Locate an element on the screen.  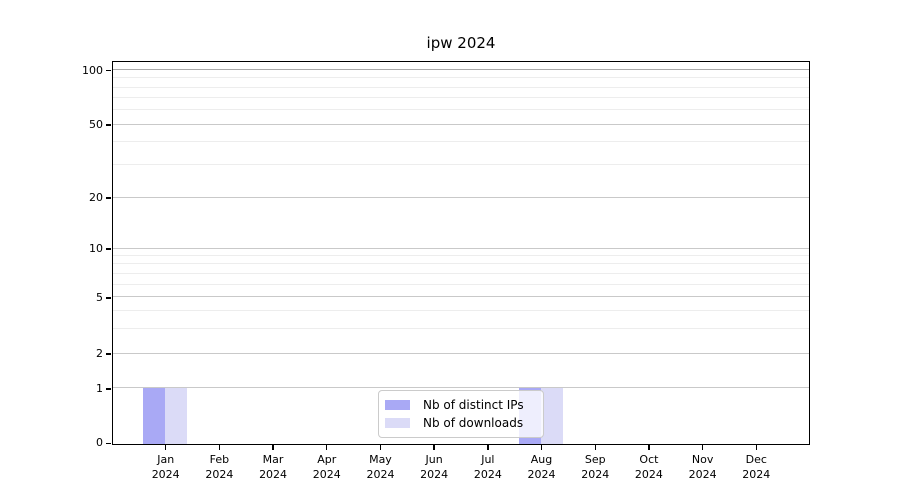
x-tick-label: Dec 2024 is located at coordinates (756, 467).